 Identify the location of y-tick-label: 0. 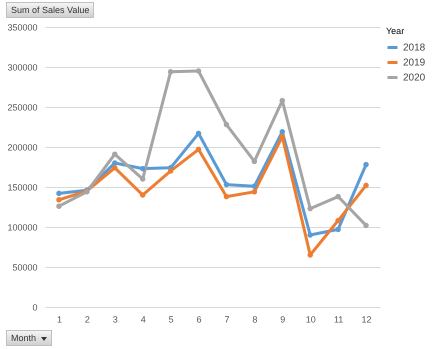
(35, 307).